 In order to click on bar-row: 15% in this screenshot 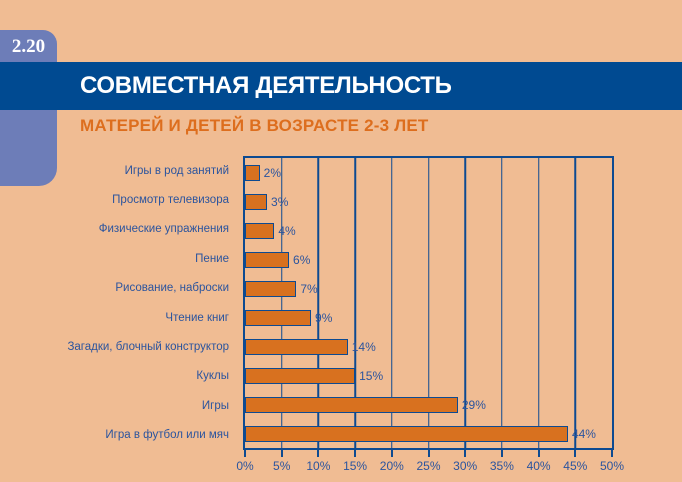, I will do `click(428, 375)`.